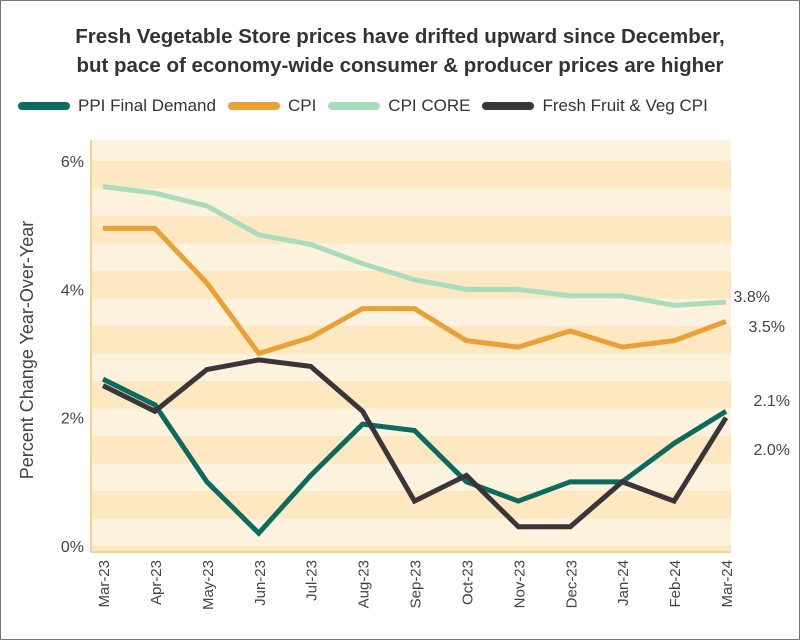 The height and width of the screenshot is (640, 800). Describe the element at coordinates (767, 327) in the screenshot. I see `end-value-label: 3.5%` at that location.